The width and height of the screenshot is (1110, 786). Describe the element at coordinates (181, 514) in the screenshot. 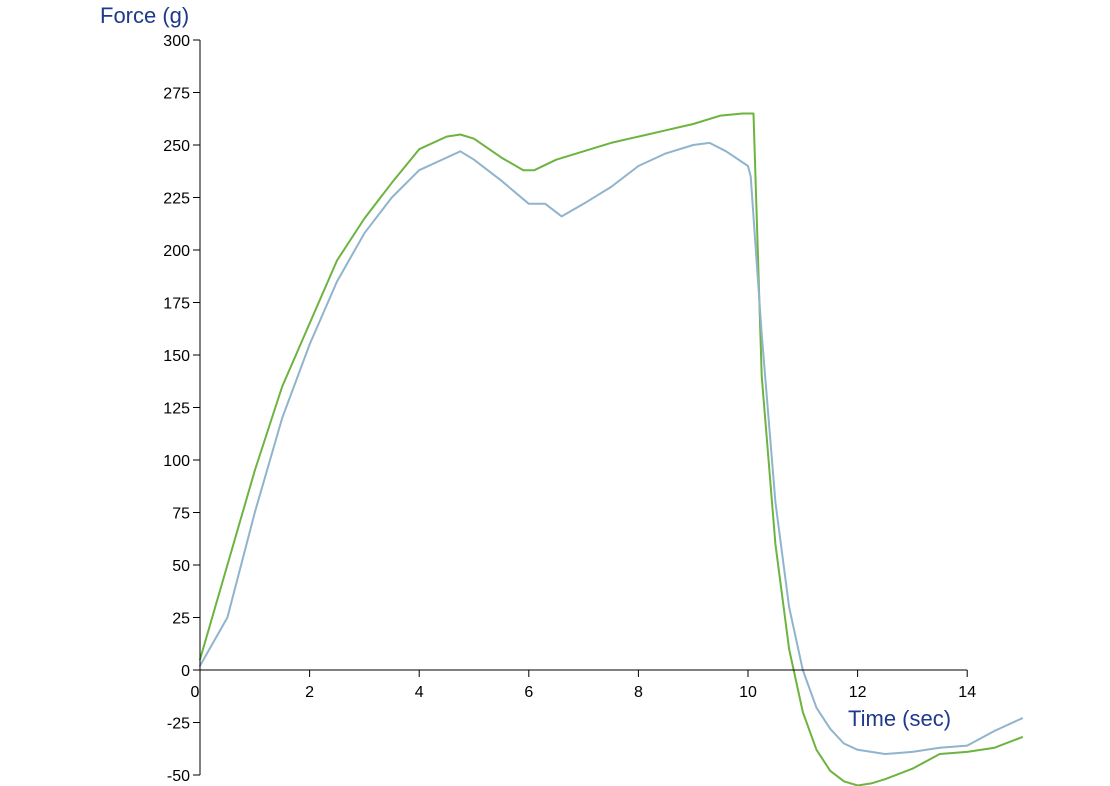

I see `y-tick-label: 75` at that location.